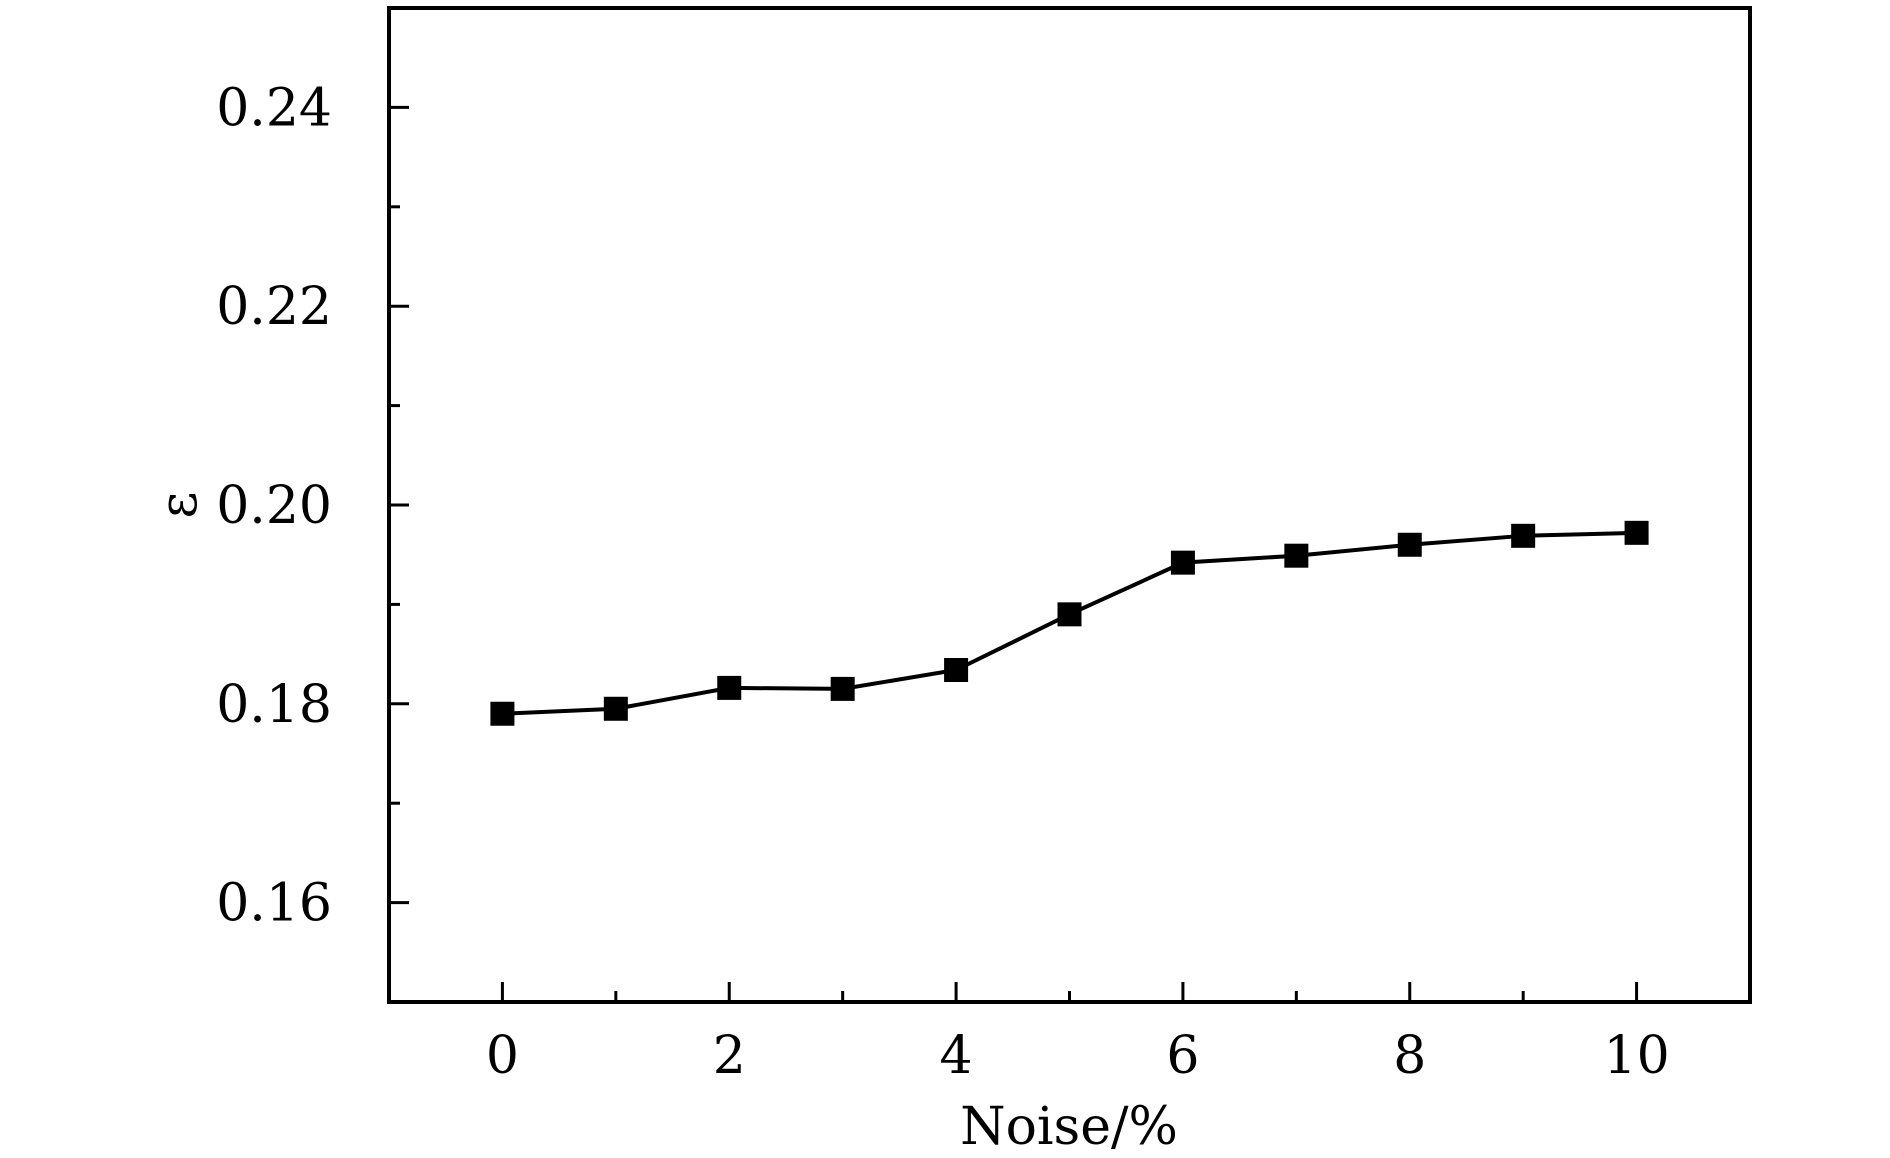 This screenshot has height=1158, width=1890. What do you see at coordinates (274, 705) in the screenshot?
I see `y-tick-label: 0.18` at bounding box center [274, 705].